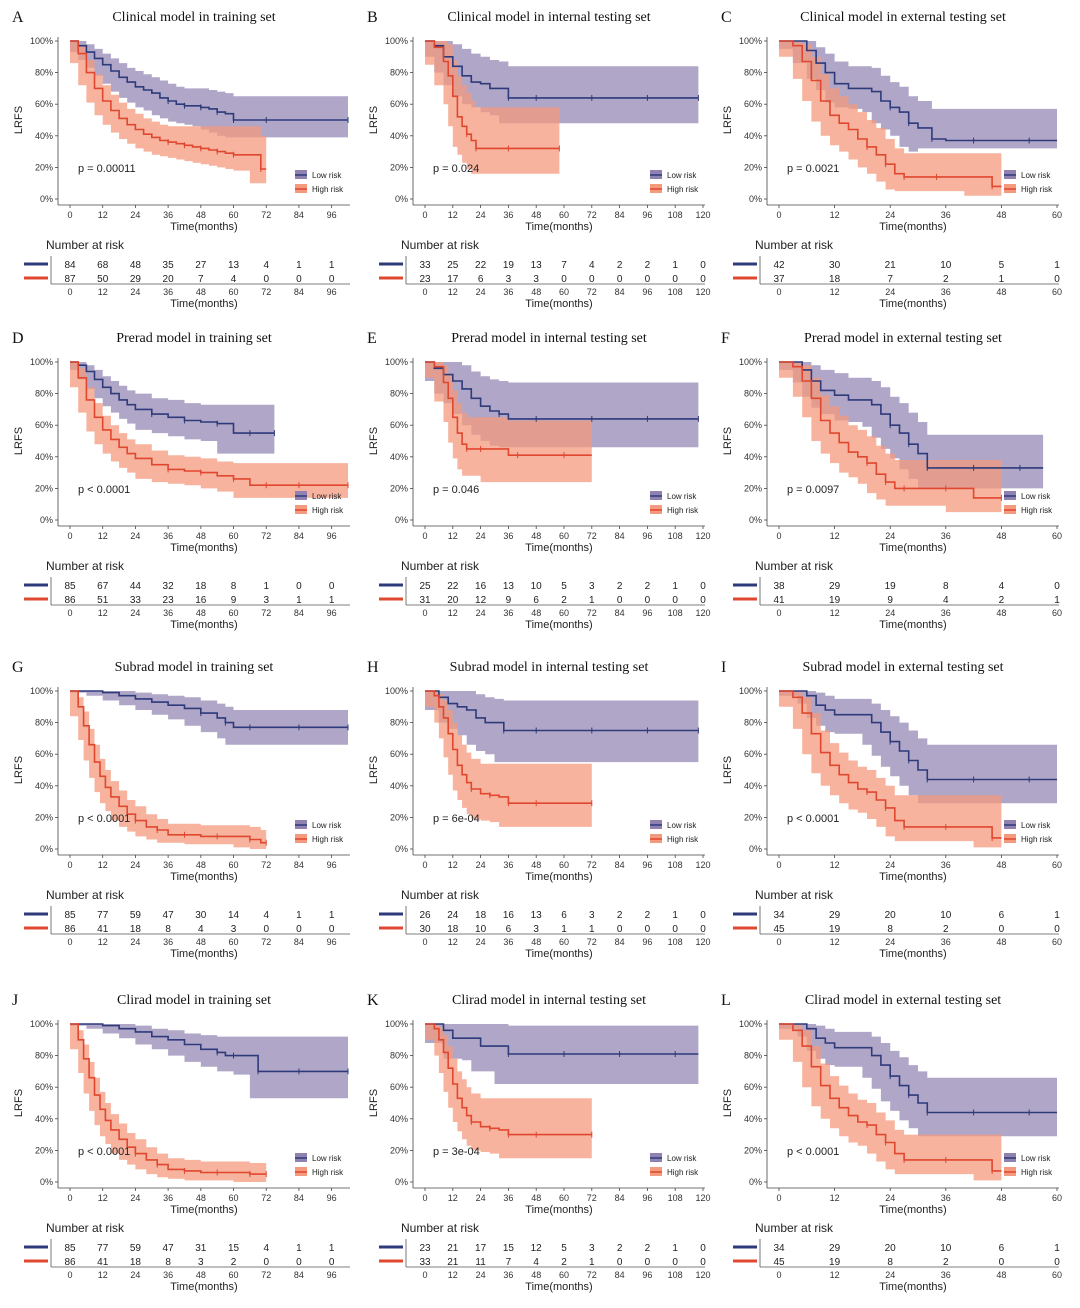 This screenshot has height=1308, width=1080. Describe the element at coordinates (453, 1248) in the screenshot. I see `risk-count-low: 21` at that location.